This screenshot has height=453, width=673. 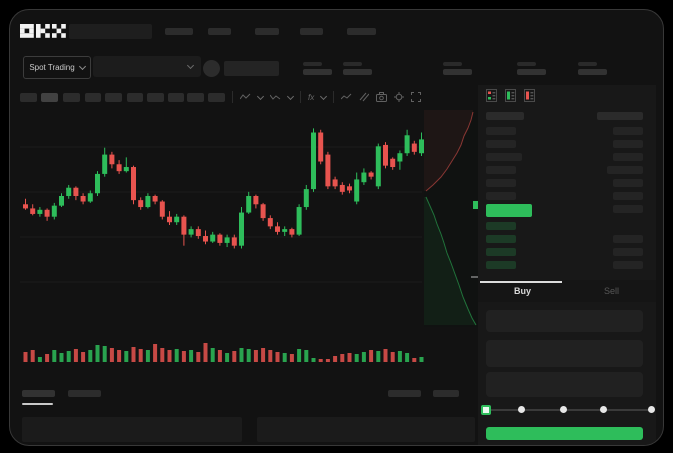 I want to click on orderbook-combined-view-icon, so click(x=491, y=95).